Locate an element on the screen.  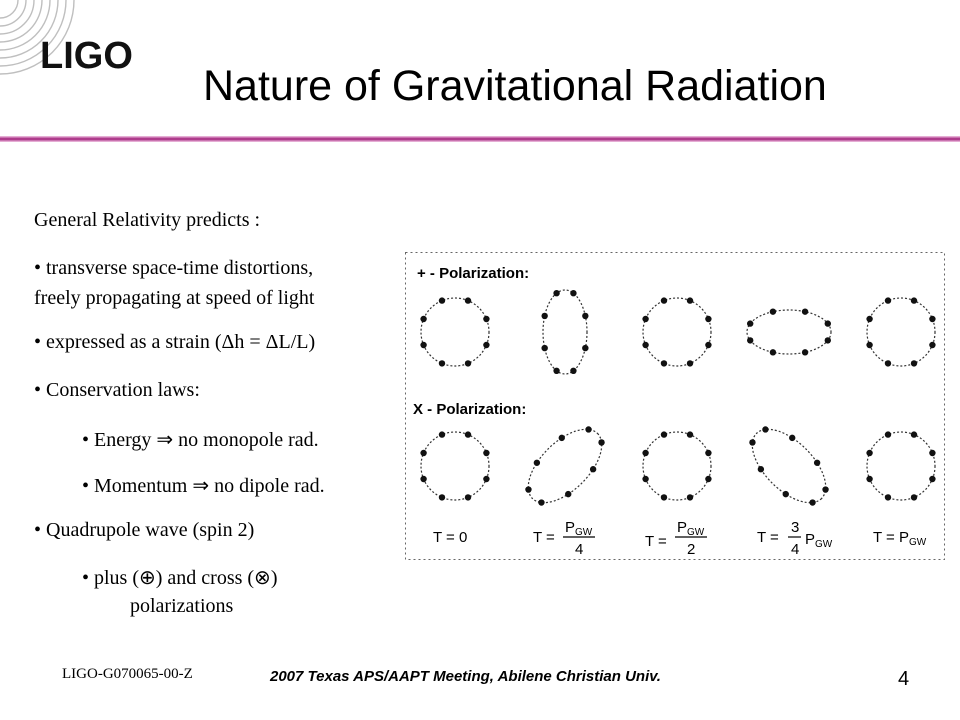
sub-bullet-polarizations: • plus (⊕) and cross (⊗) is located at coordinates (180, 578).